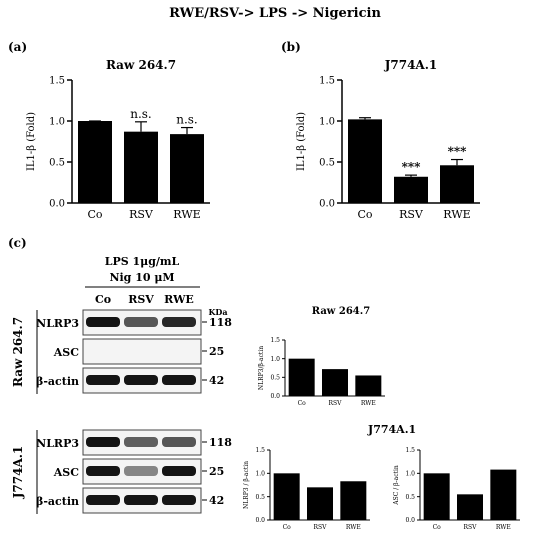 This screenshot has height=534, width=550. I want to click on kda-label: KDa, so click(217, 312).